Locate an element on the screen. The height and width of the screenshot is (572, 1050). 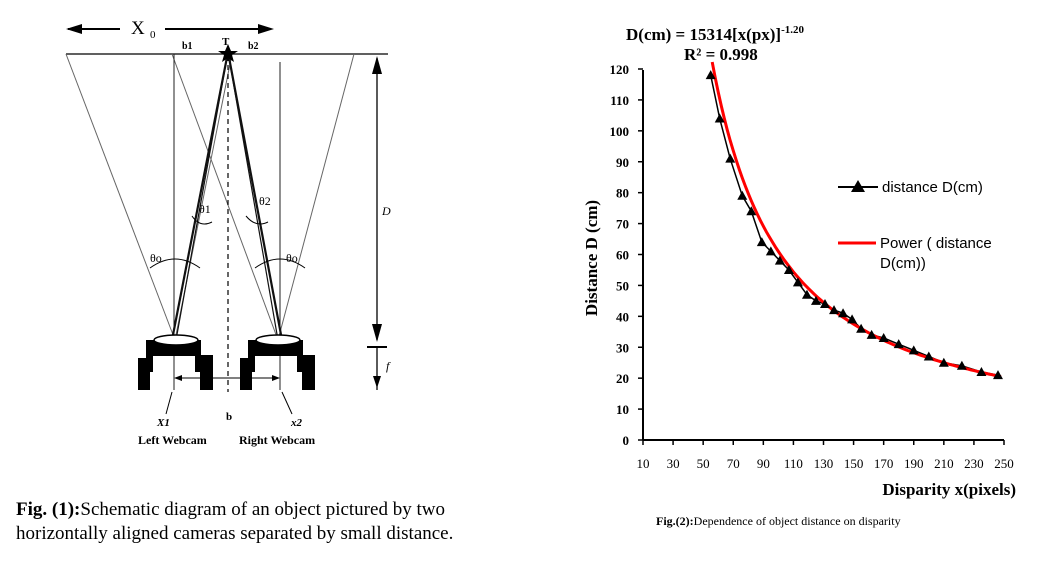
y-tick-label: 120 is located at coordinates (620, 69).